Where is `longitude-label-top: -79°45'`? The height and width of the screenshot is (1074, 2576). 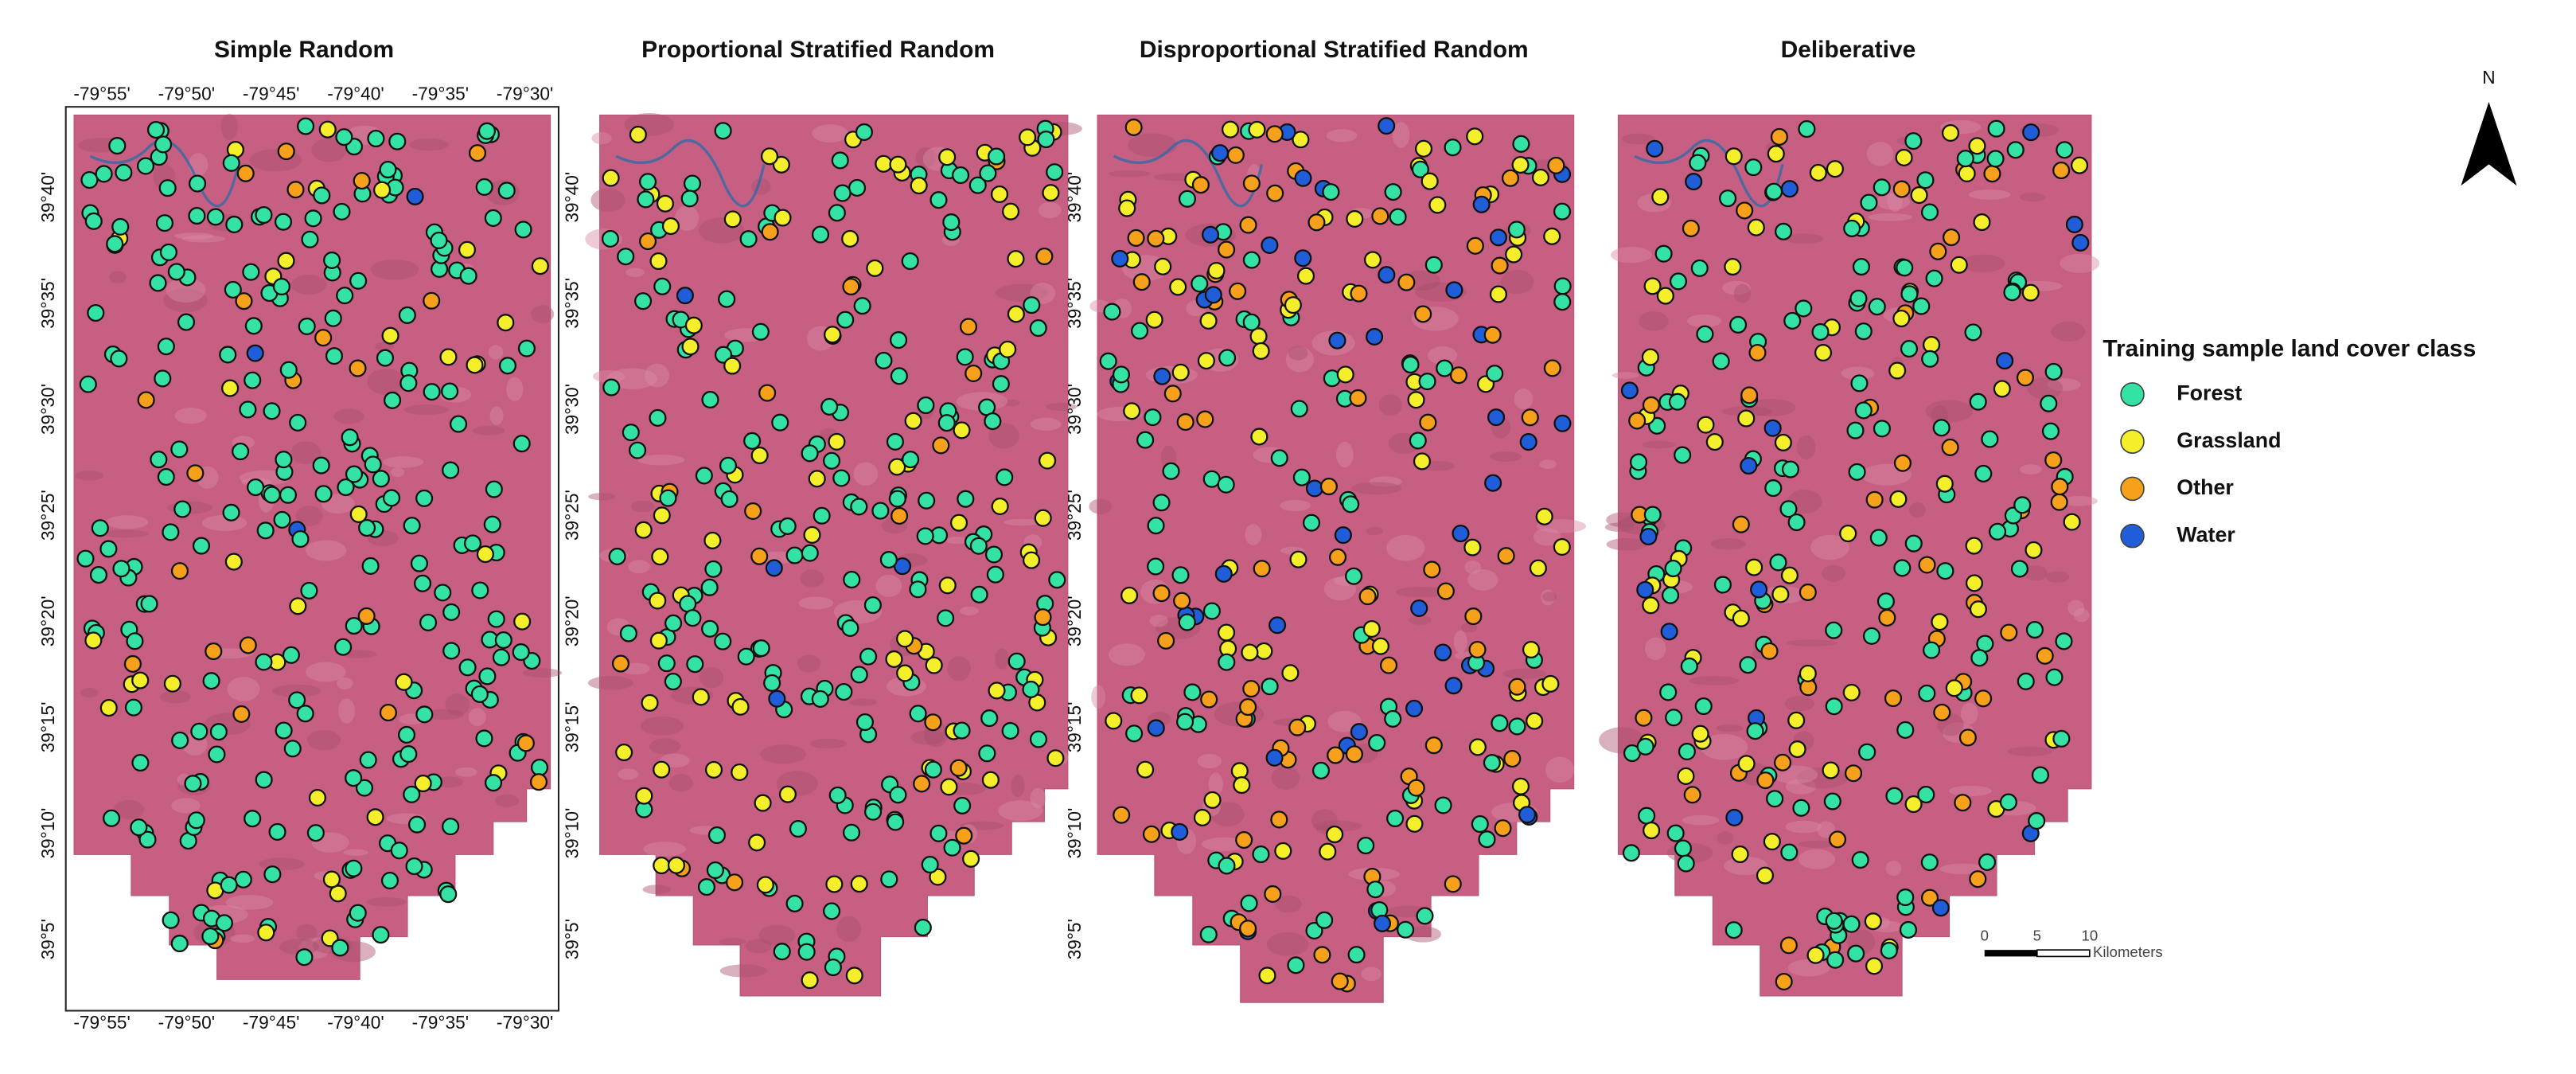
longitude-label-top: -79°45' is located at coordinates (271, 94).